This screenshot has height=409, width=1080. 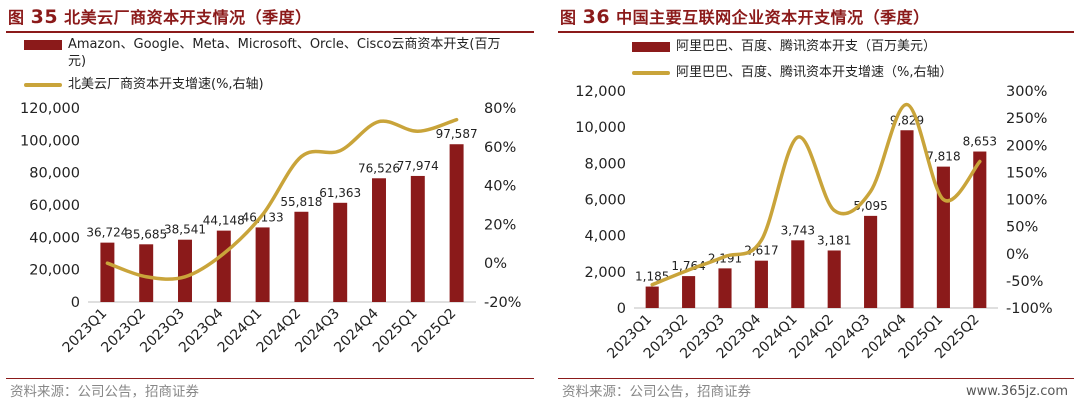 I want to click on left-y-left-tick: 20,000, so click(x=54, y=271).